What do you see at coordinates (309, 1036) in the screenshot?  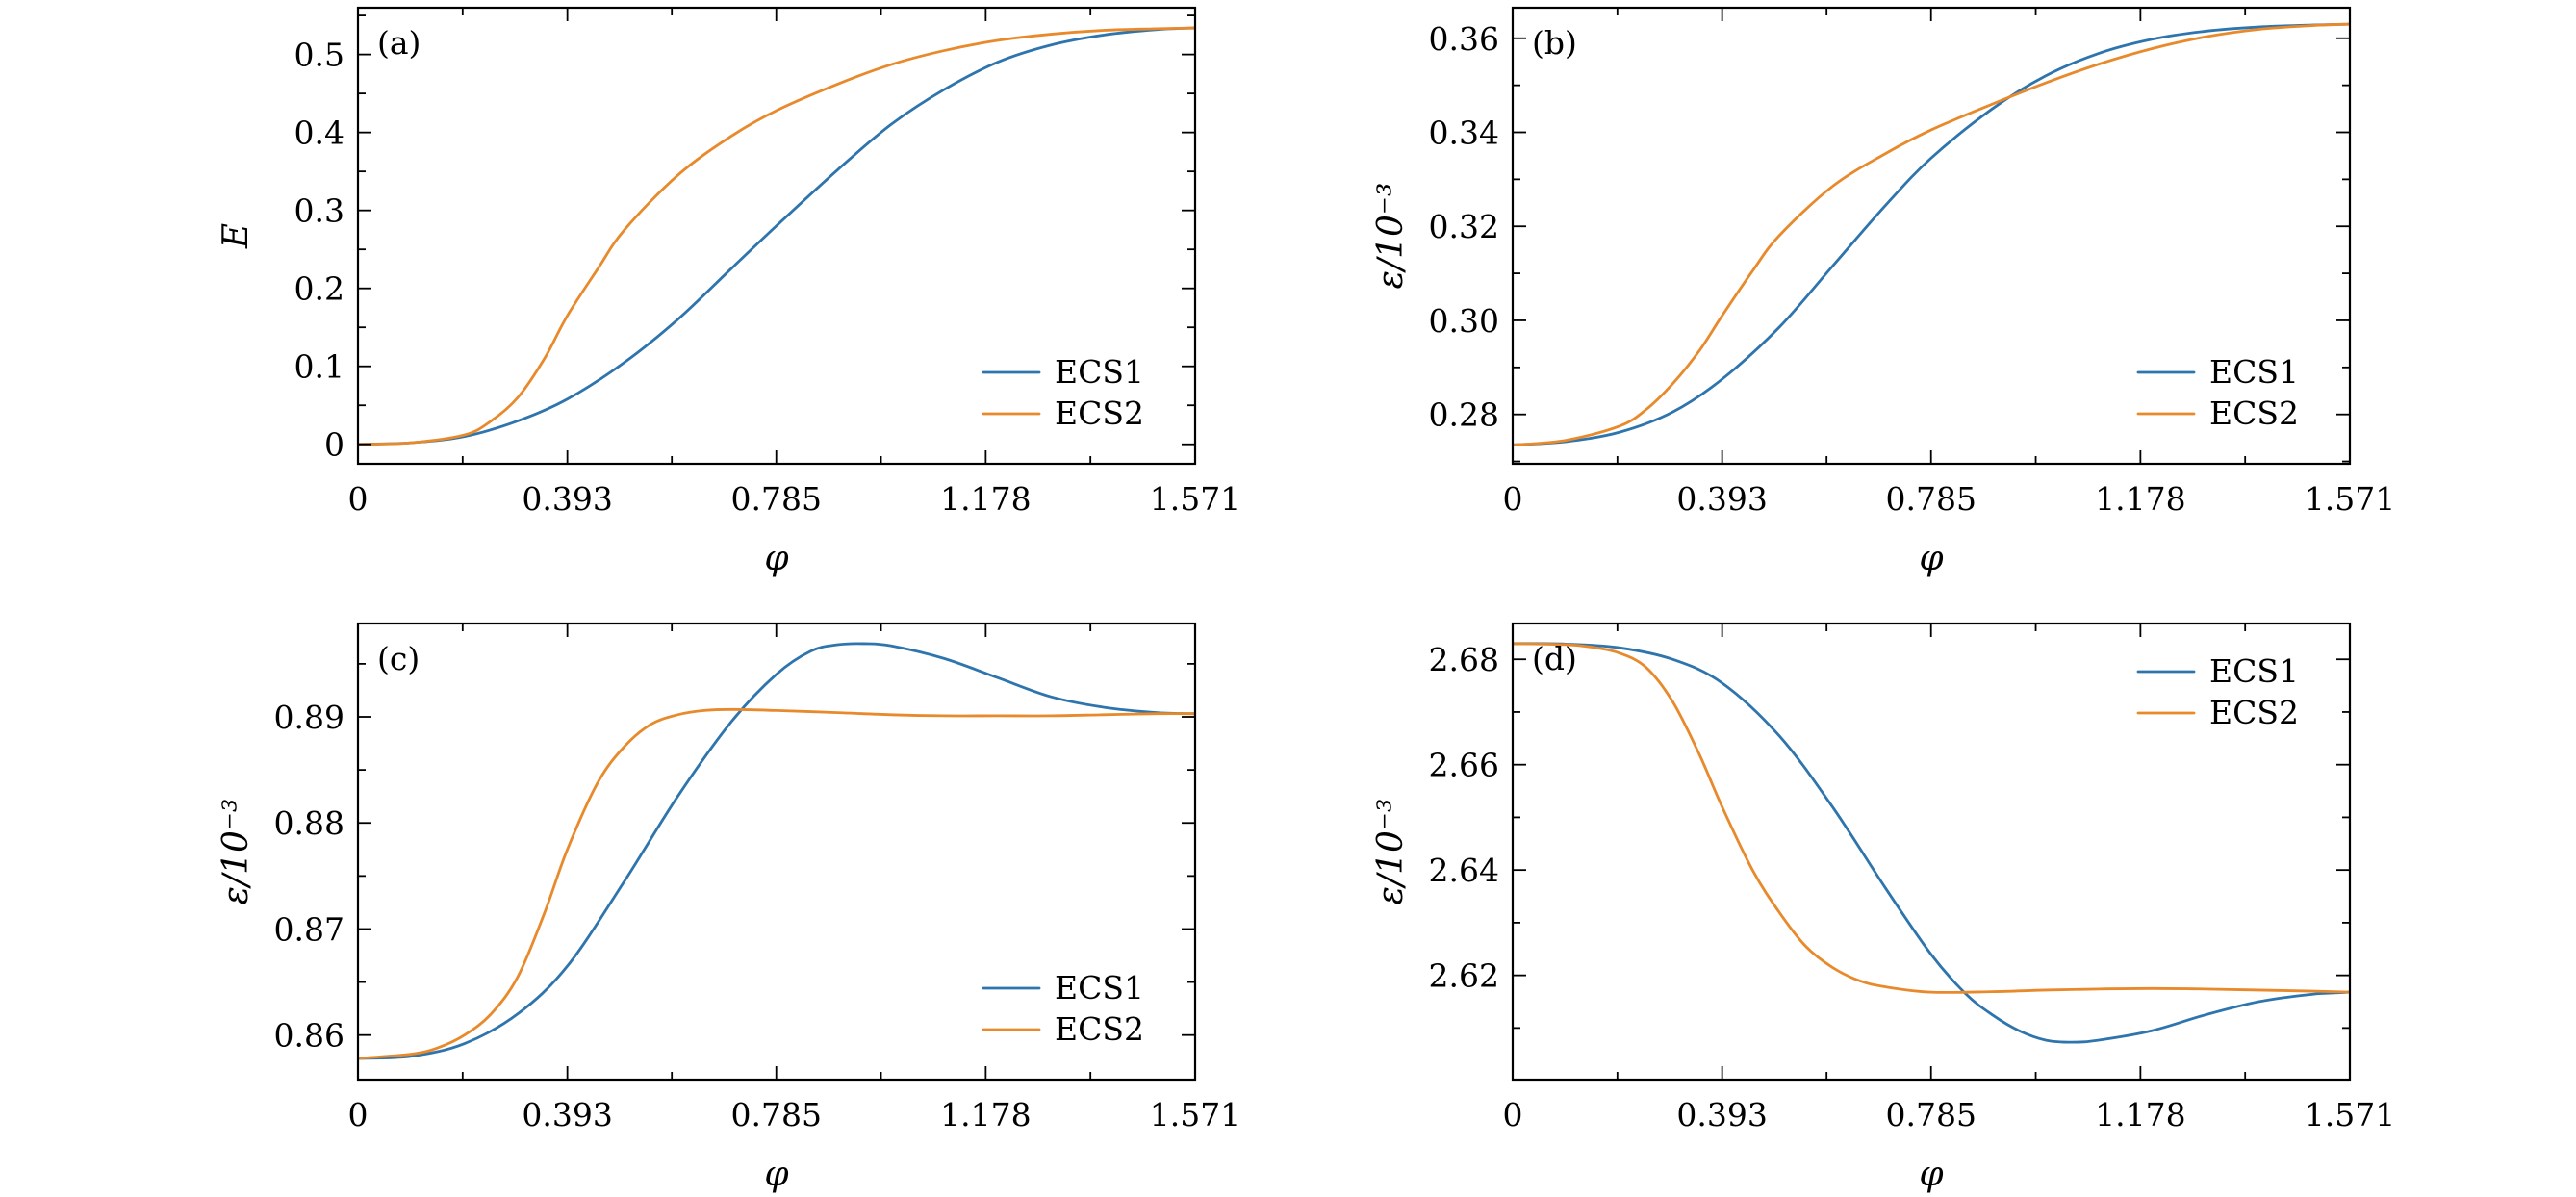 I see `y-tick-label: 0.86` at bounding box center [309, 1036].